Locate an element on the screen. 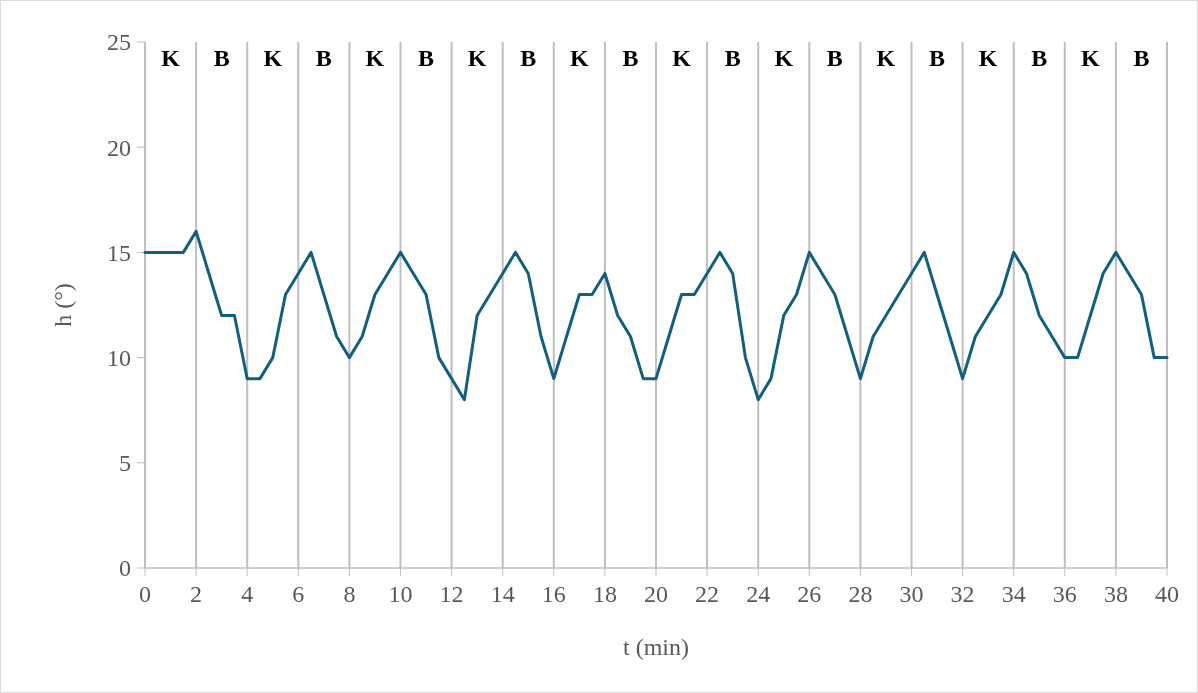 This screenshot has height=693, width=1198. x-tick-label: 18 is located at coordinates (604, 594).